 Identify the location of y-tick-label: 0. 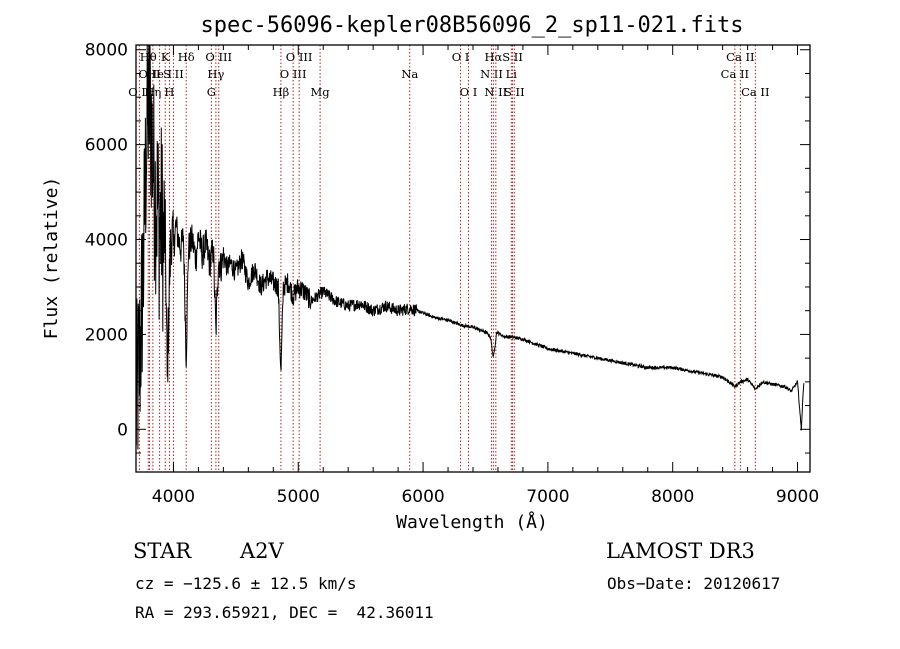
(122, 430).